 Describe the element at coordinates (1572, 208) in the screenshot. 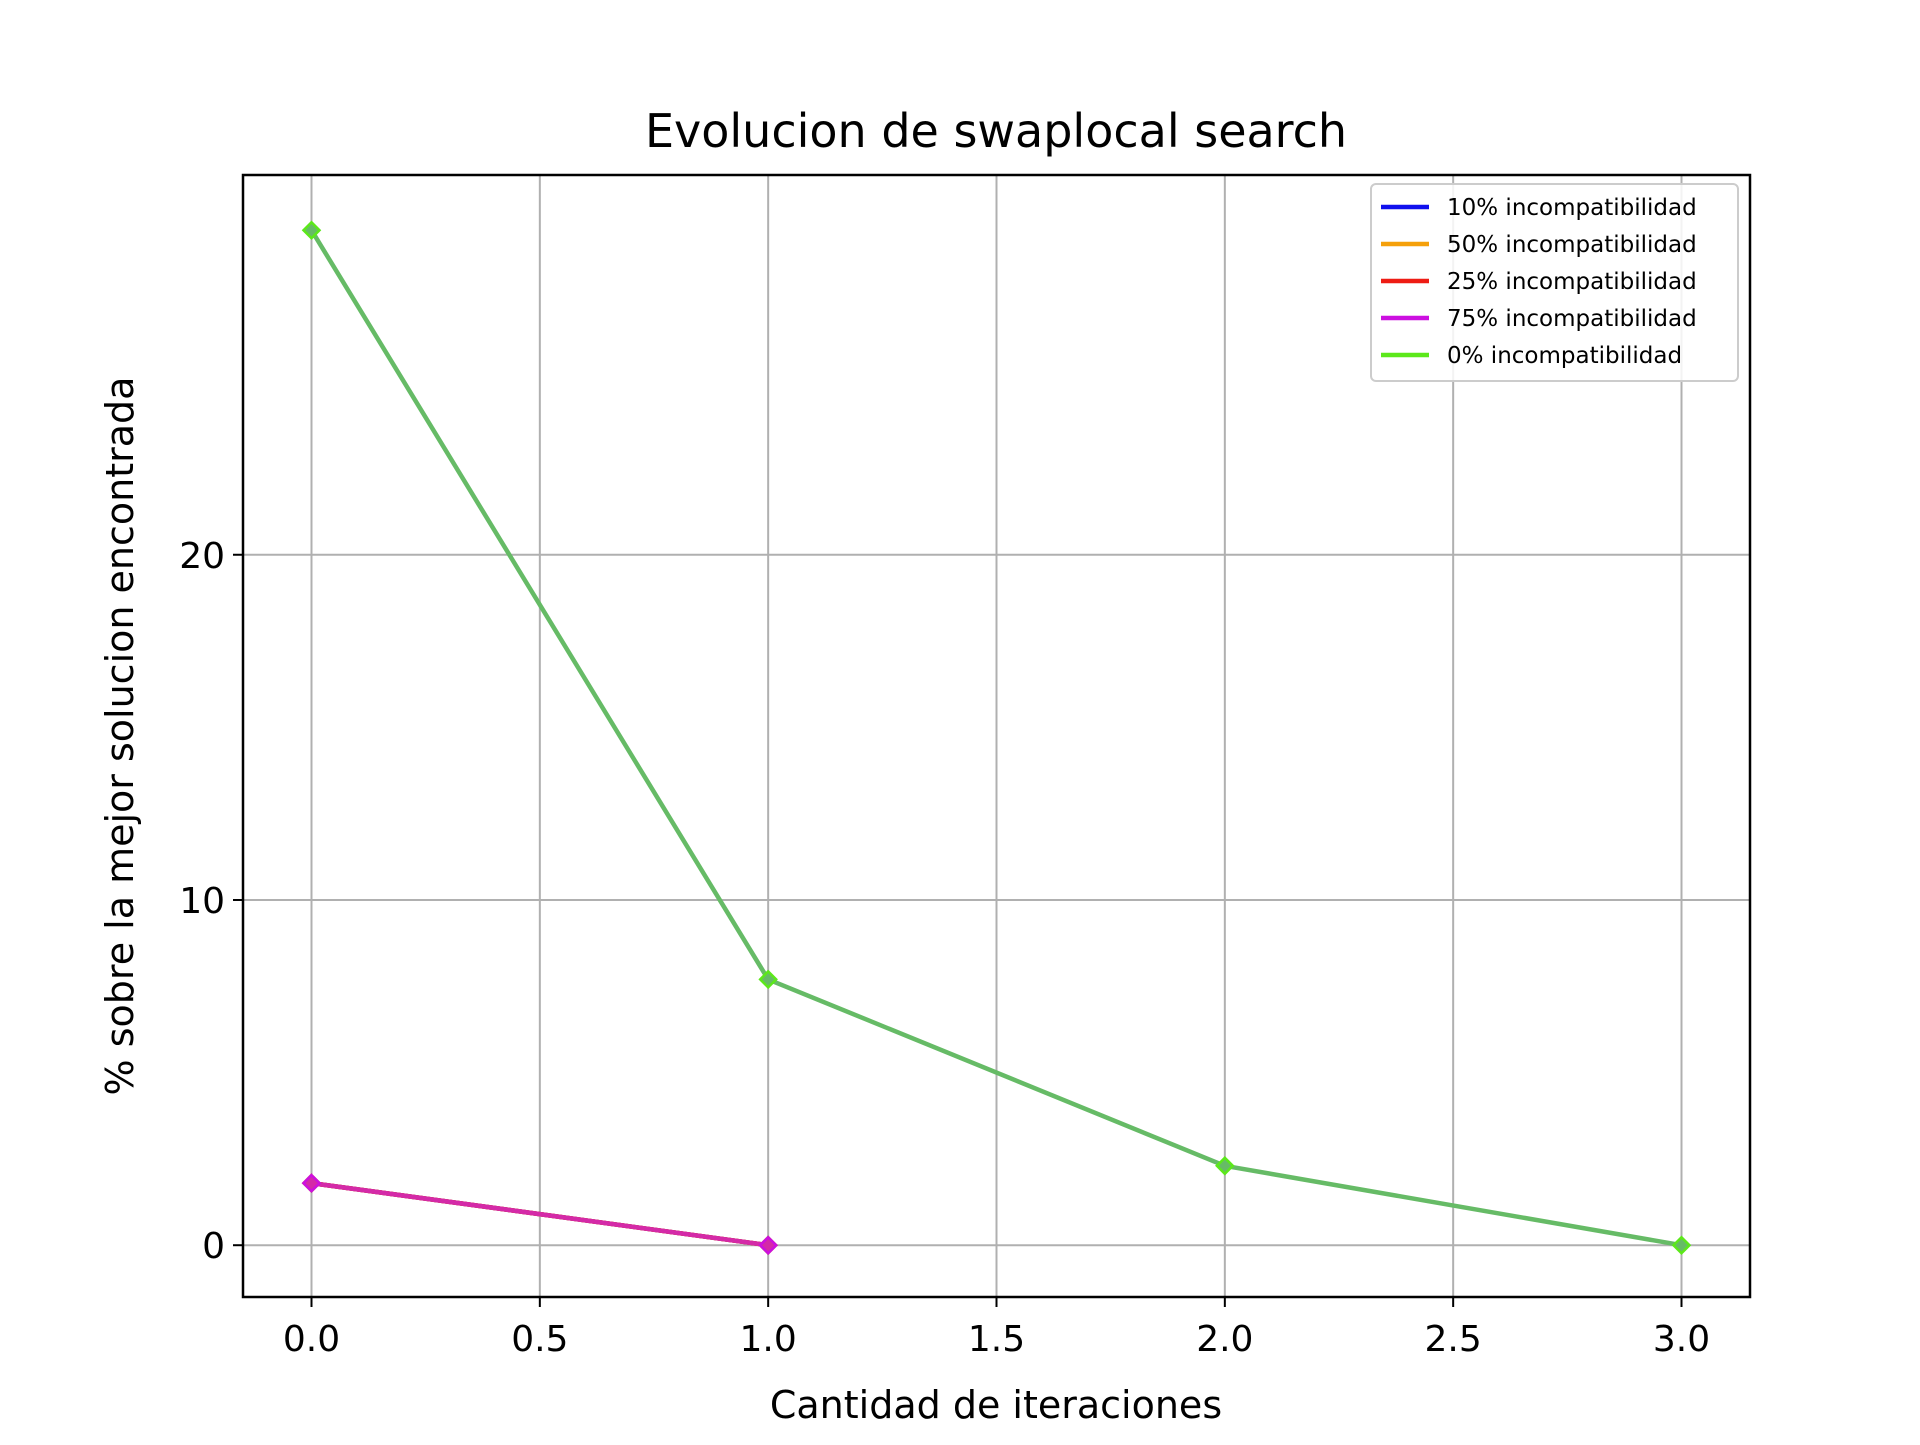

I see `legend-label: 10% incompatibilidad` at that location.